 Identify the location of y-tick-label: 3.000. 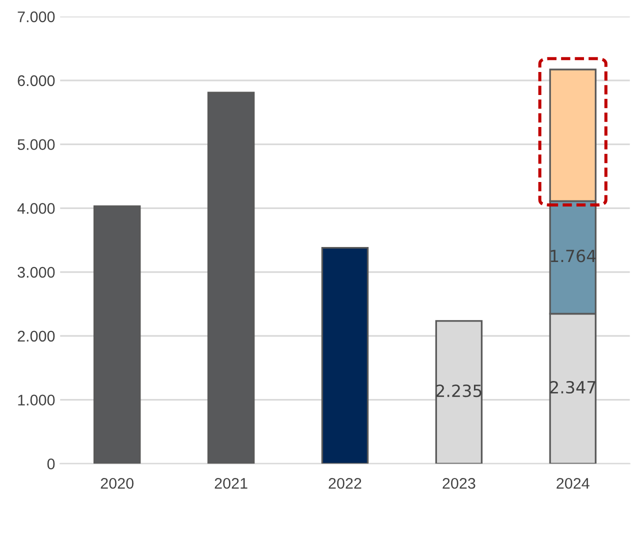
(36, 272).